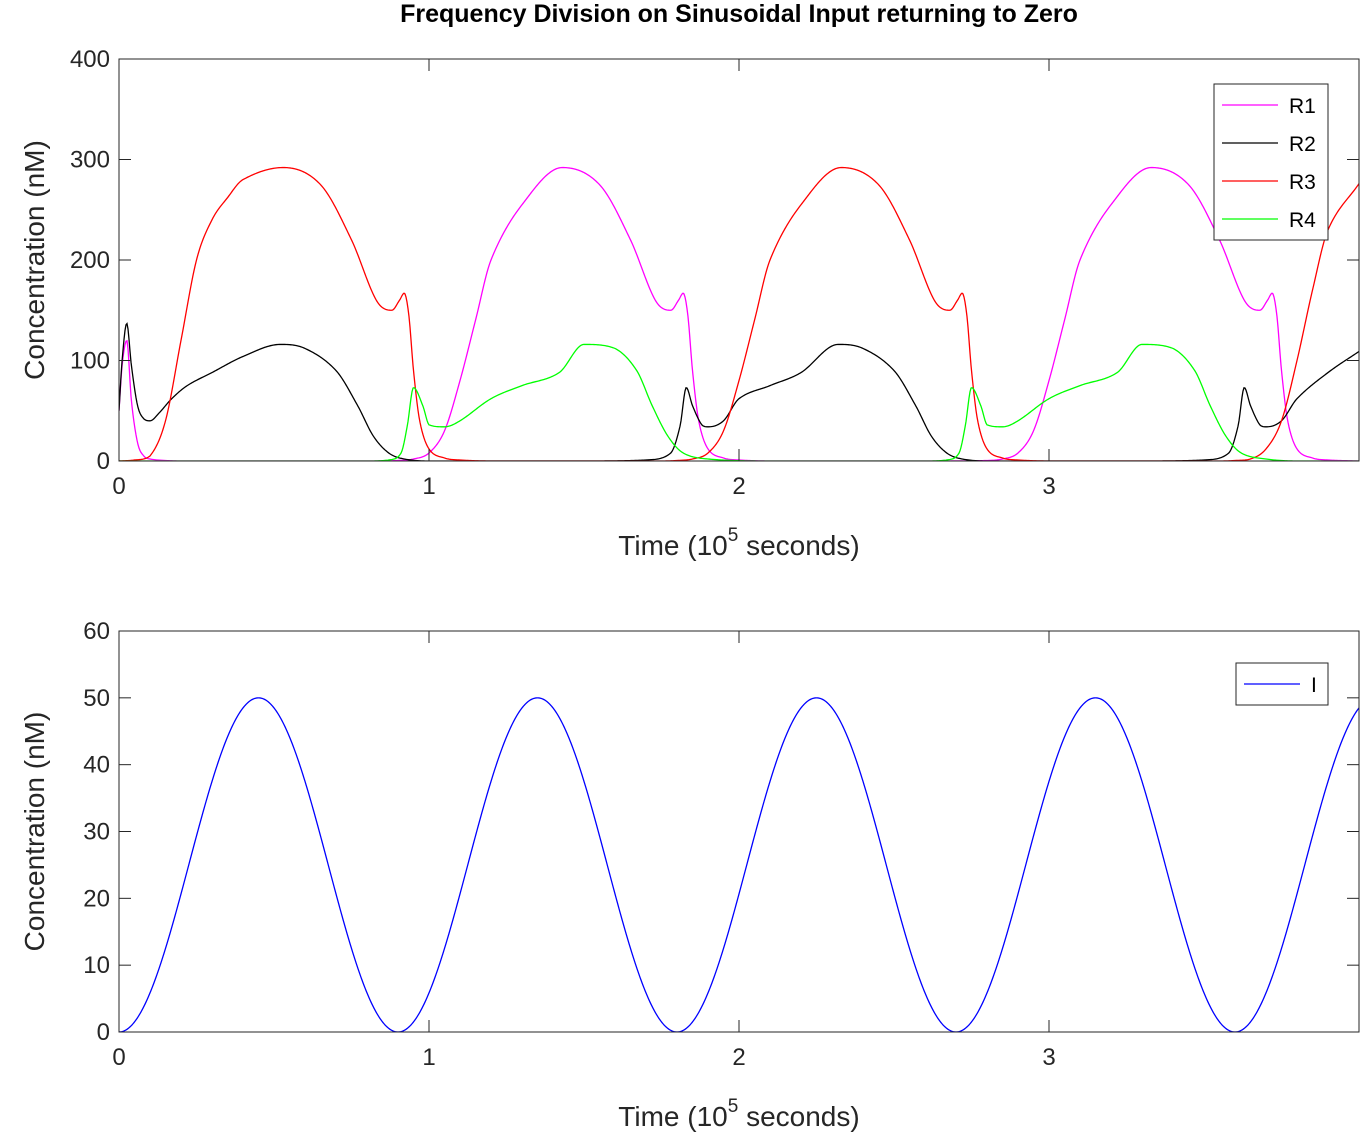 The height and width of the screenshot is (1139, 1362). Describe the element at coordinates (1302, 182) in the screenshot. I see `legend-label-r3: R3` at that location.